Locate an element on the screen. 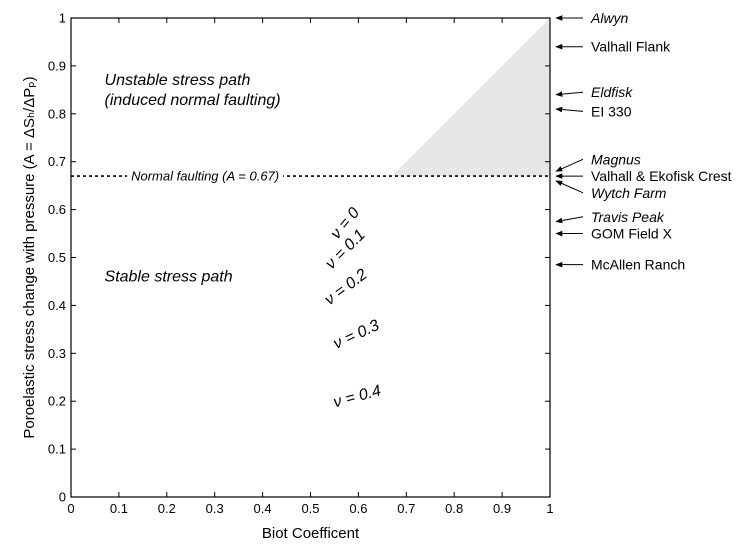  field-marker-label: EI 330 is located at coordinates (611, 111).